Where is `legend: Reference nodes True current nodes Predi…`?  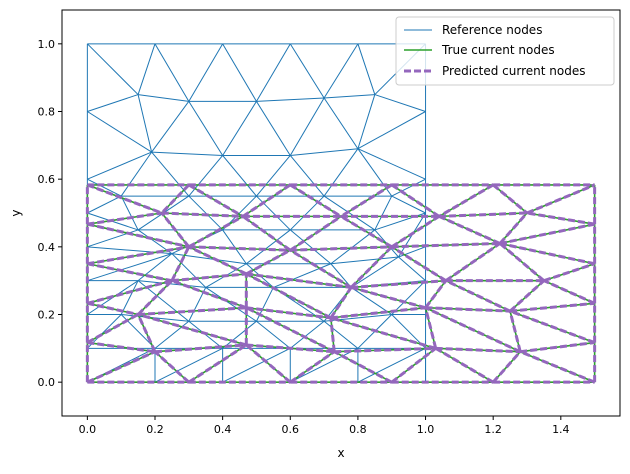 legend: Reference nodes True current nodes Predi… is located at coordinates (505, 51).